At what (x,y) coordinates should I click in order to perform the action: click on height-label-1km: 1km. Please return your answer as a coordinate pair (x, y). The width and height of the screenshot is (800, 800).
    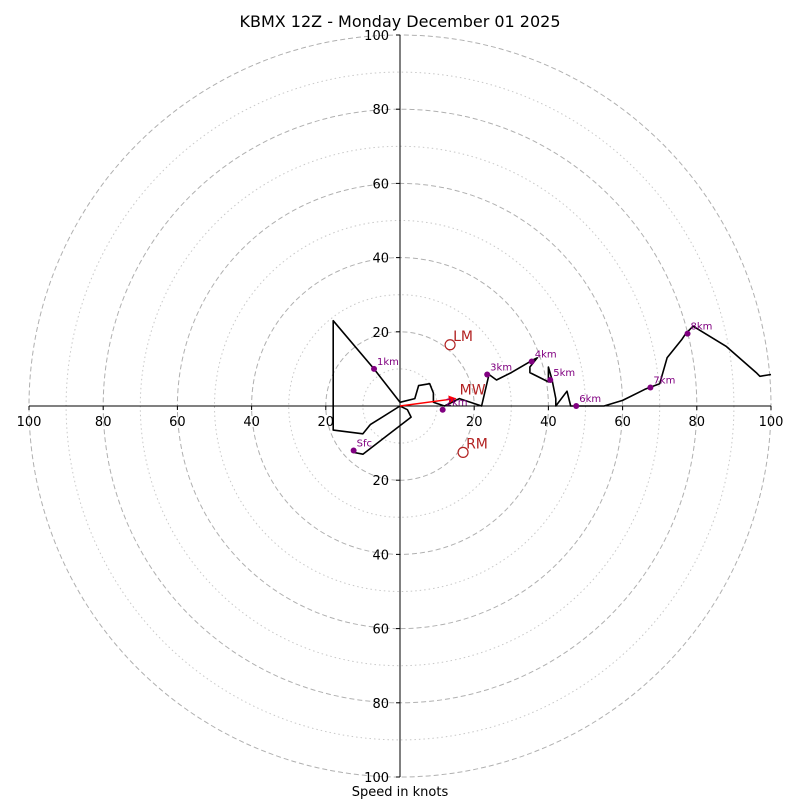
    Looking at the image, I should click on (388, 362).